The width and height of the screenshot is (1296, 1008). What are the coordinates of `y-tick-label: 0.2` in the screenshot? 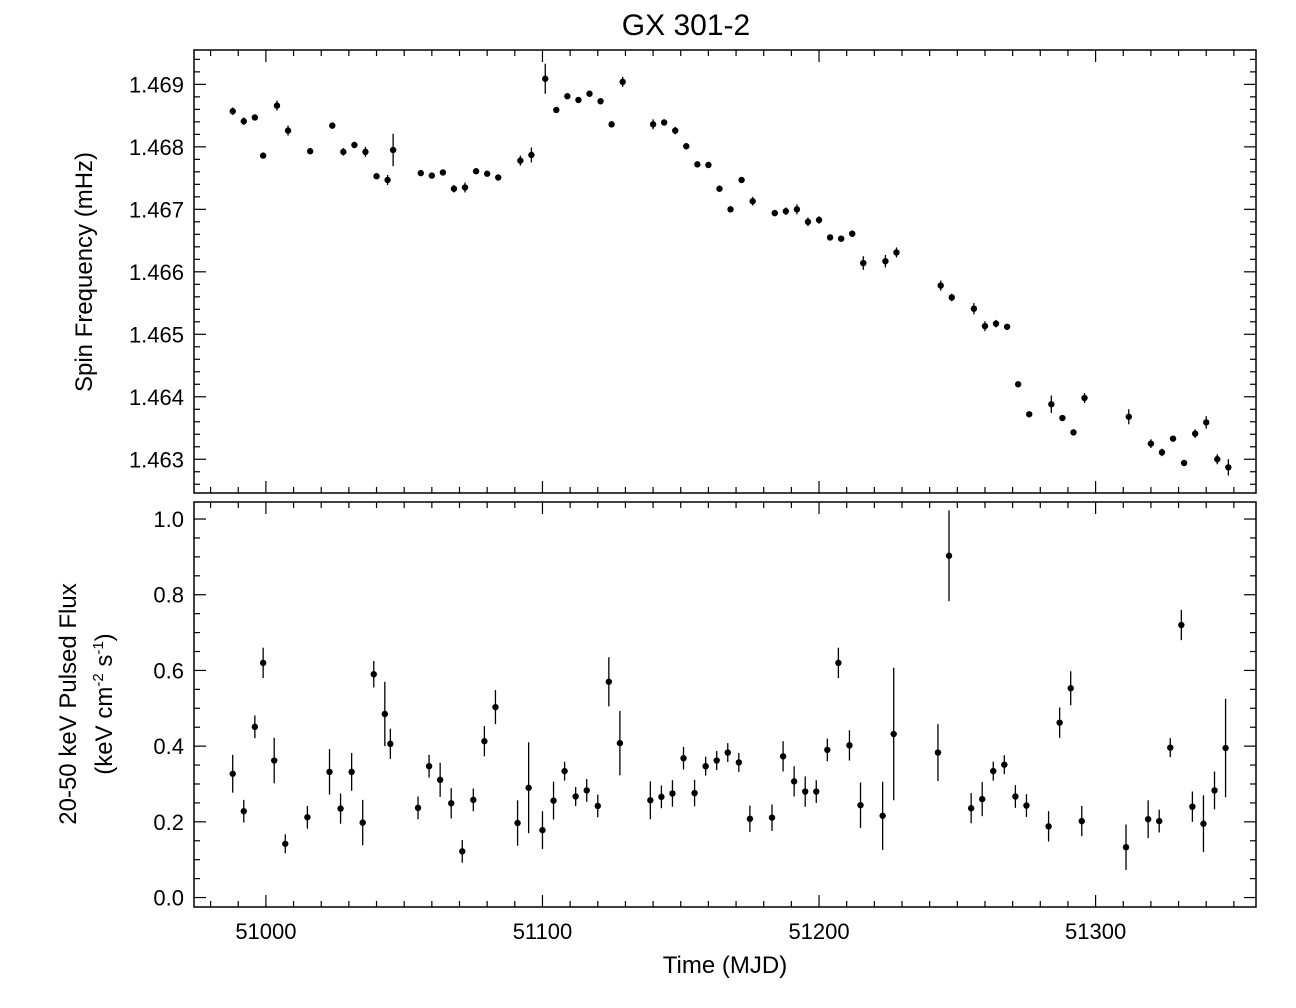 It's located at (168, 822).